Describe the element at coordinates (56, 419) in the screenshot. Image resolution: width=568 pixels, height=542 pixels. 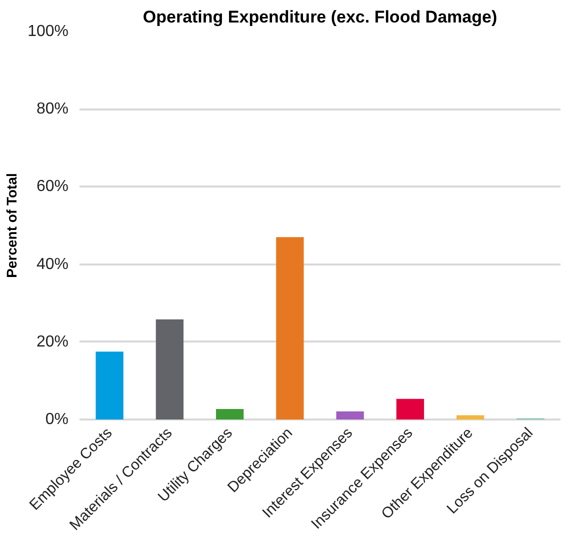
I see `y-tick-label: 0%` at that location.